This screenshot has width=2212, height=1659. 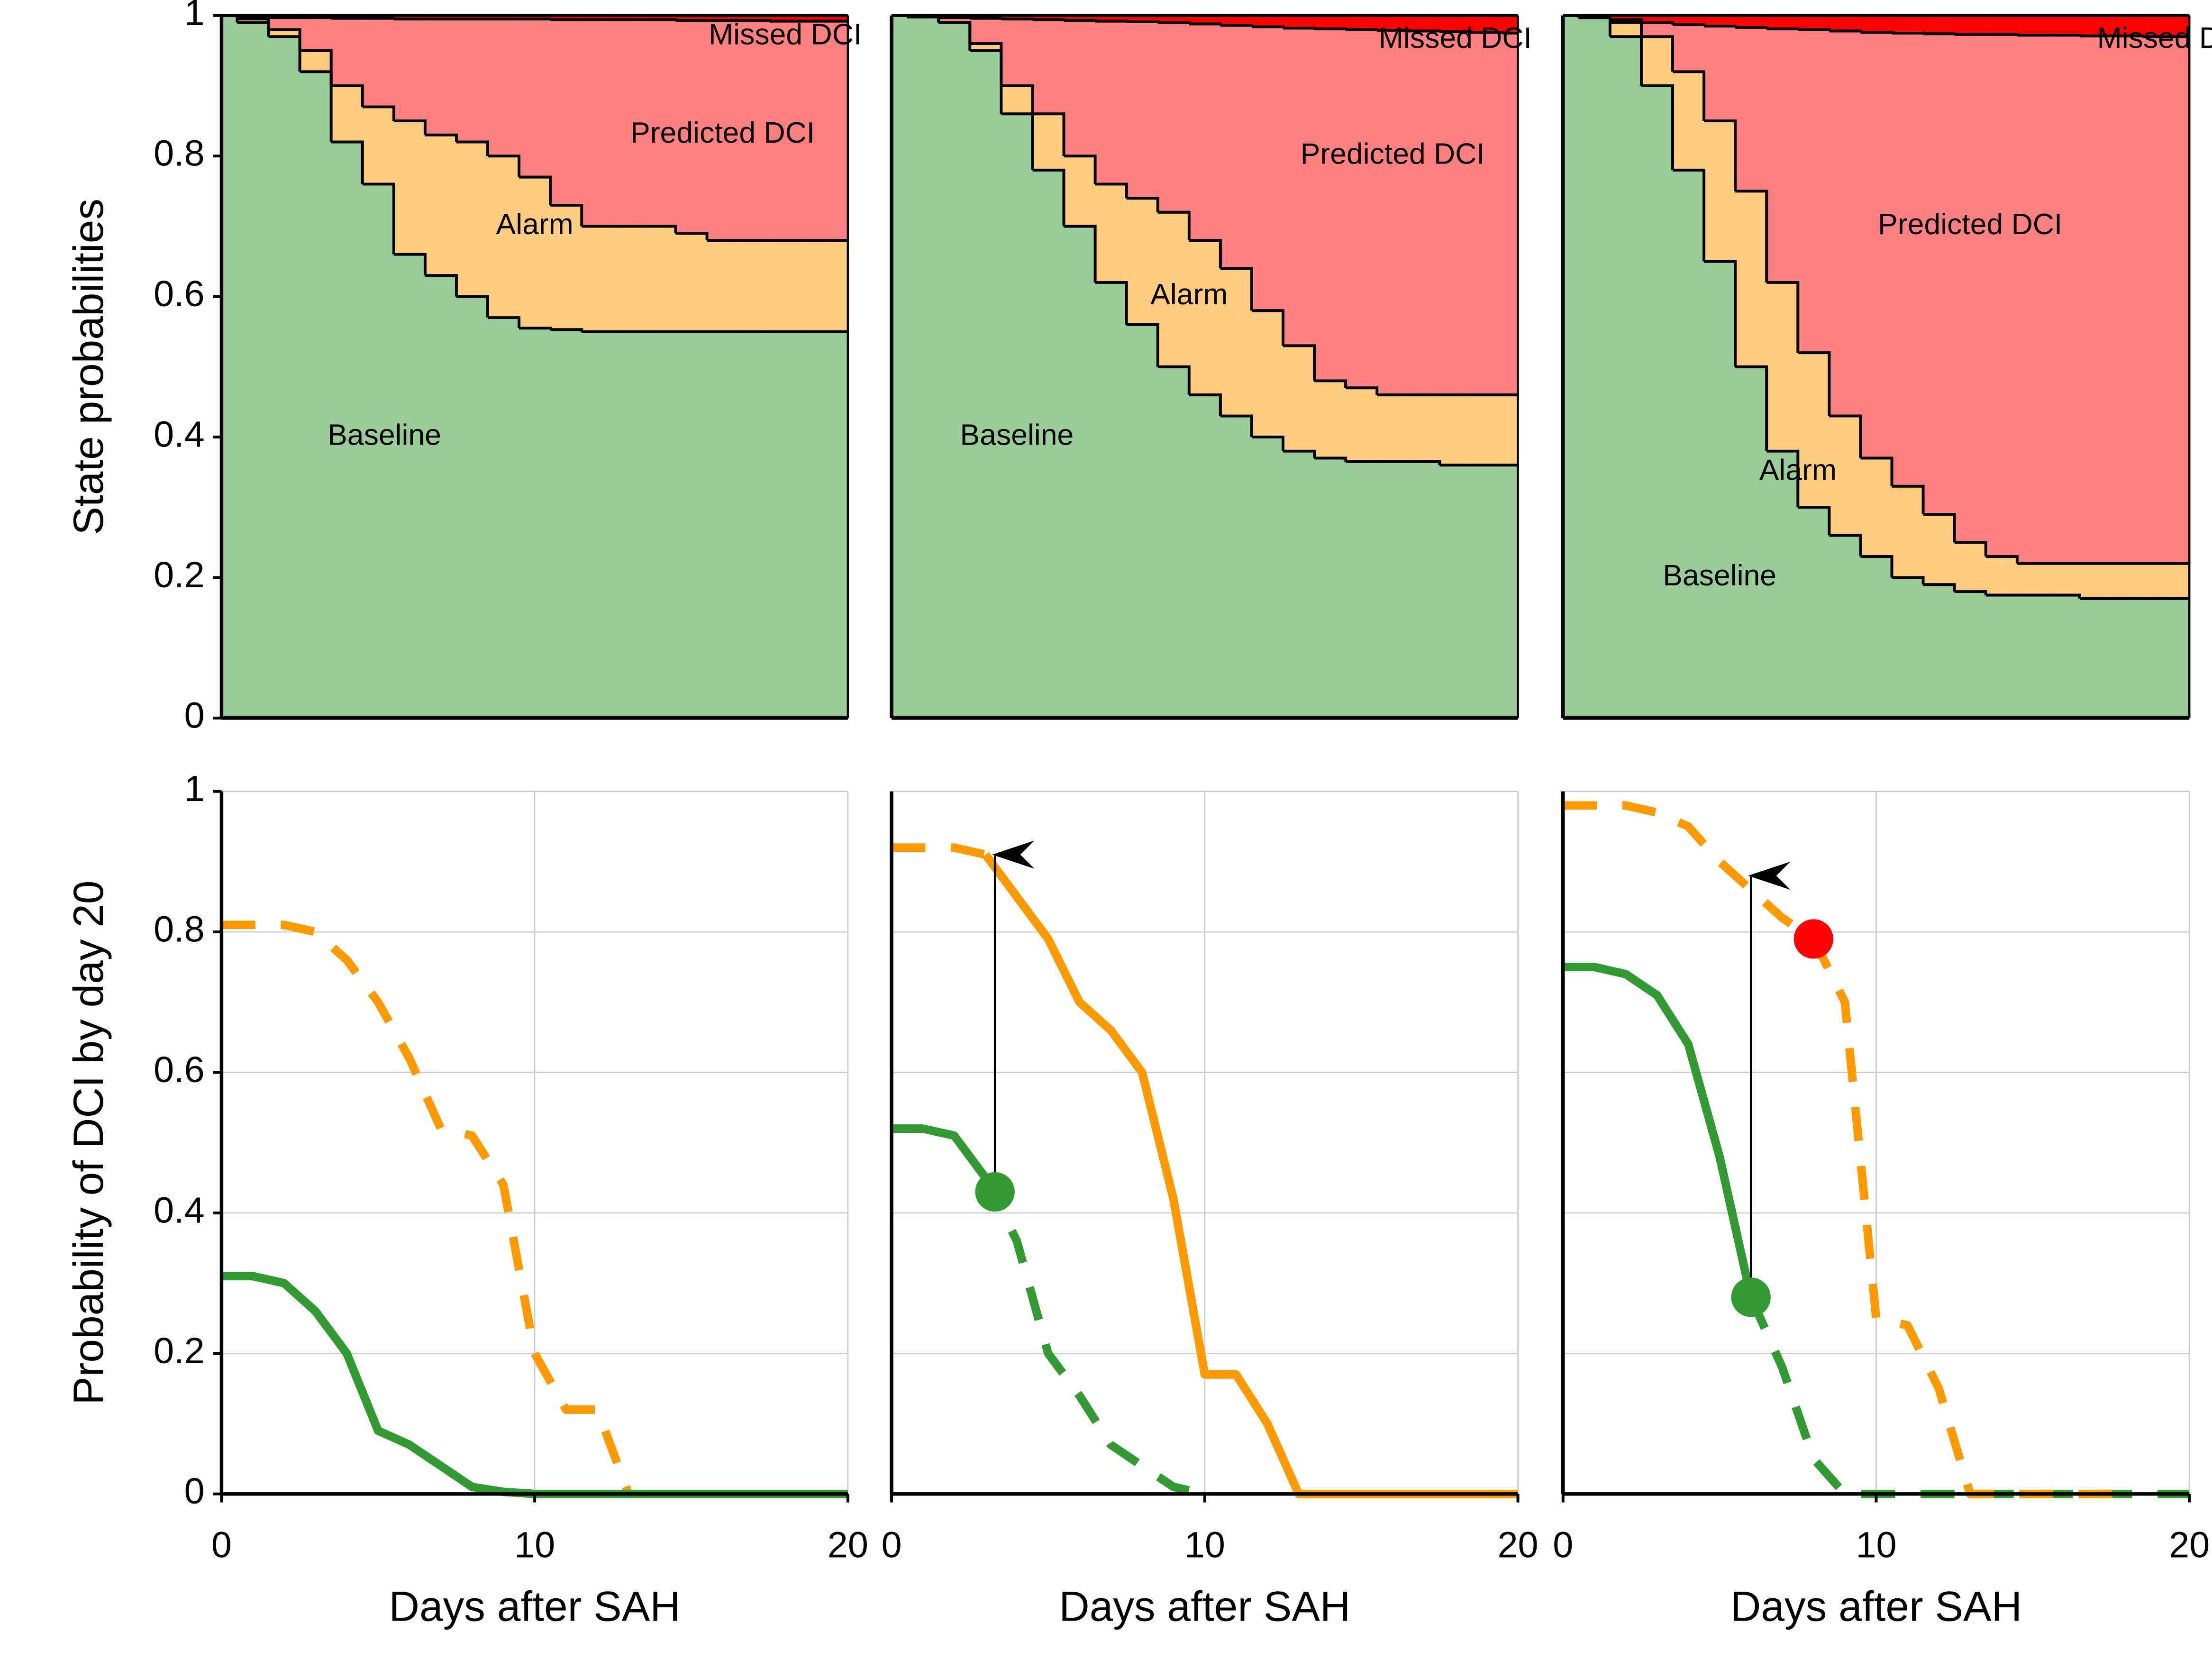 I want to click on x-axis-title: Days after SAH, so click(x=1204, y=1606).